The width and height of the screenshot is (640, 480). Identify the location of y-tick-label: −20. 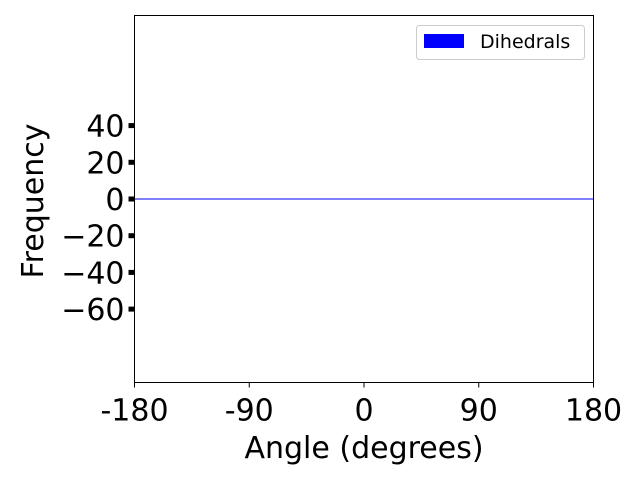
(92, 237).